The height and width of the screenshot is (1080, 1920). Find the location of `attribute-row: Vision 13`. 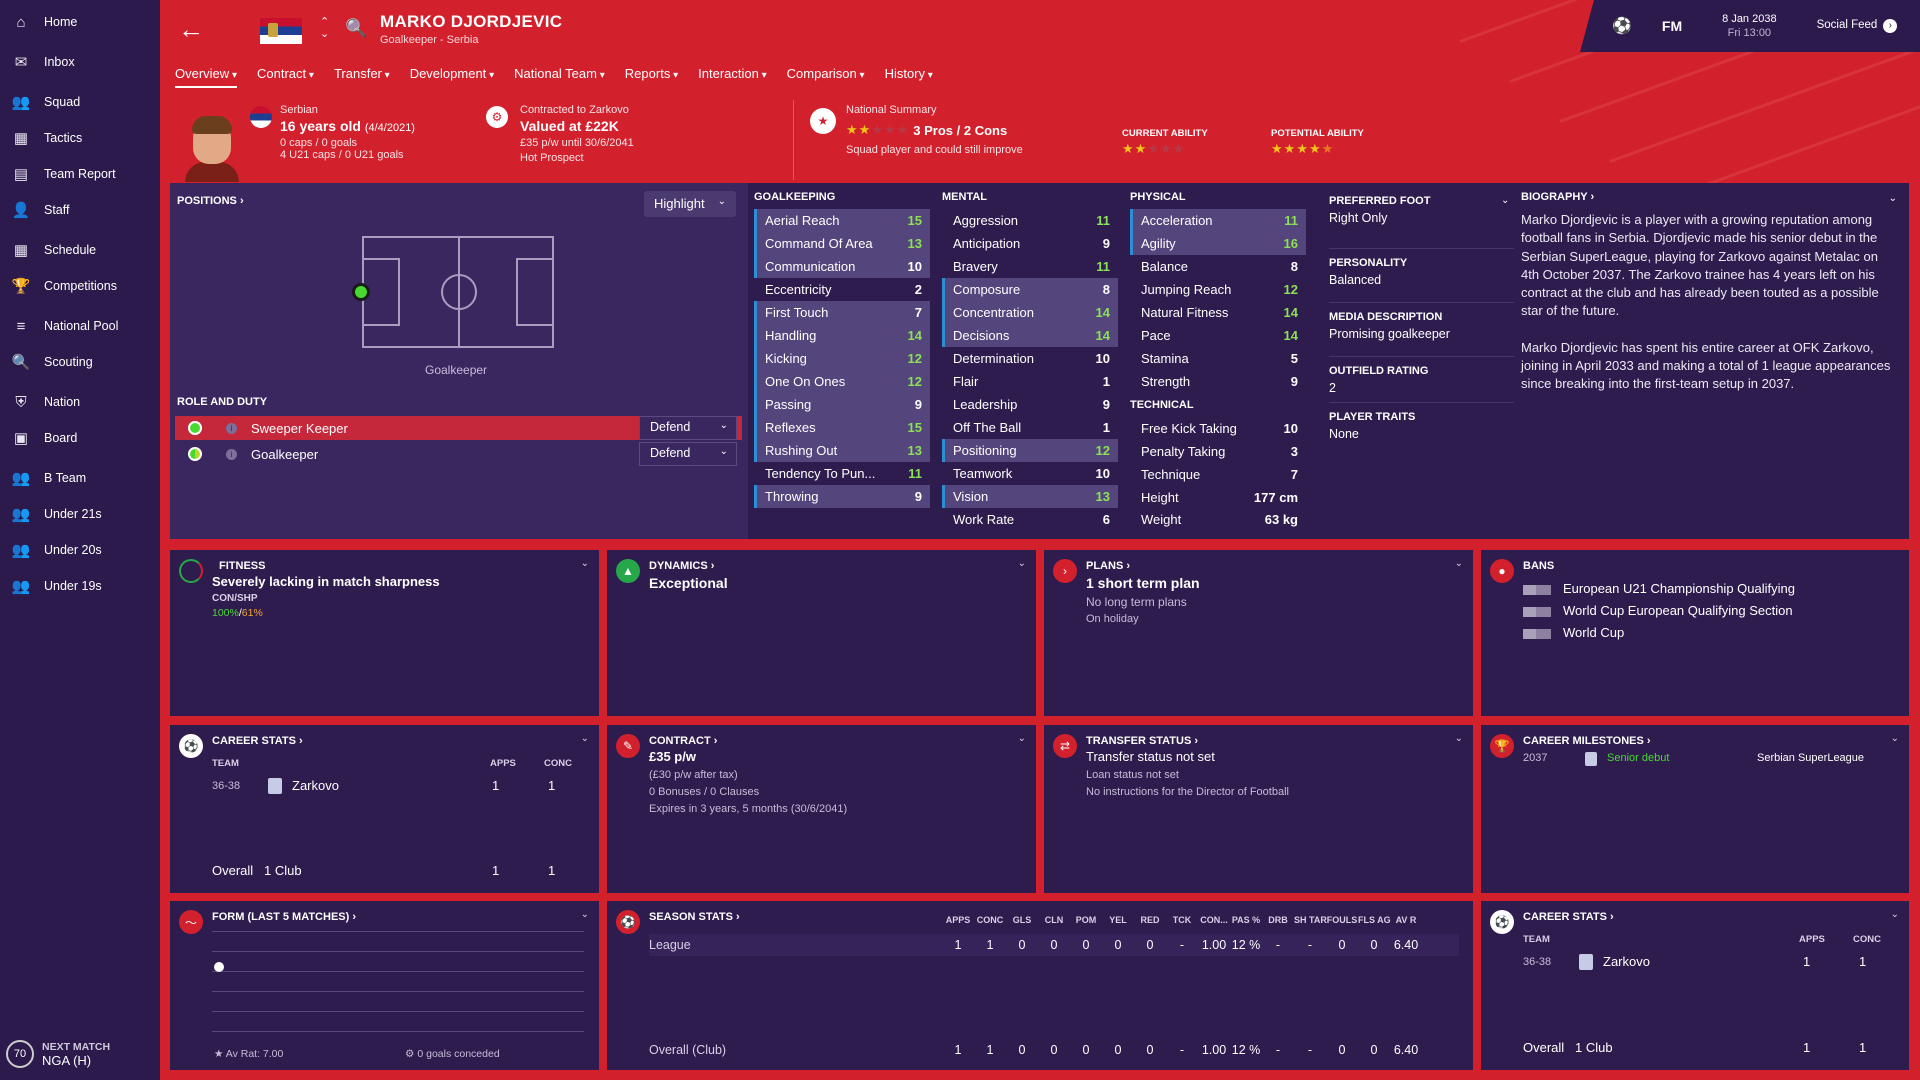

attribute-row: Vision 13 is located at coordinates (1030, 496).